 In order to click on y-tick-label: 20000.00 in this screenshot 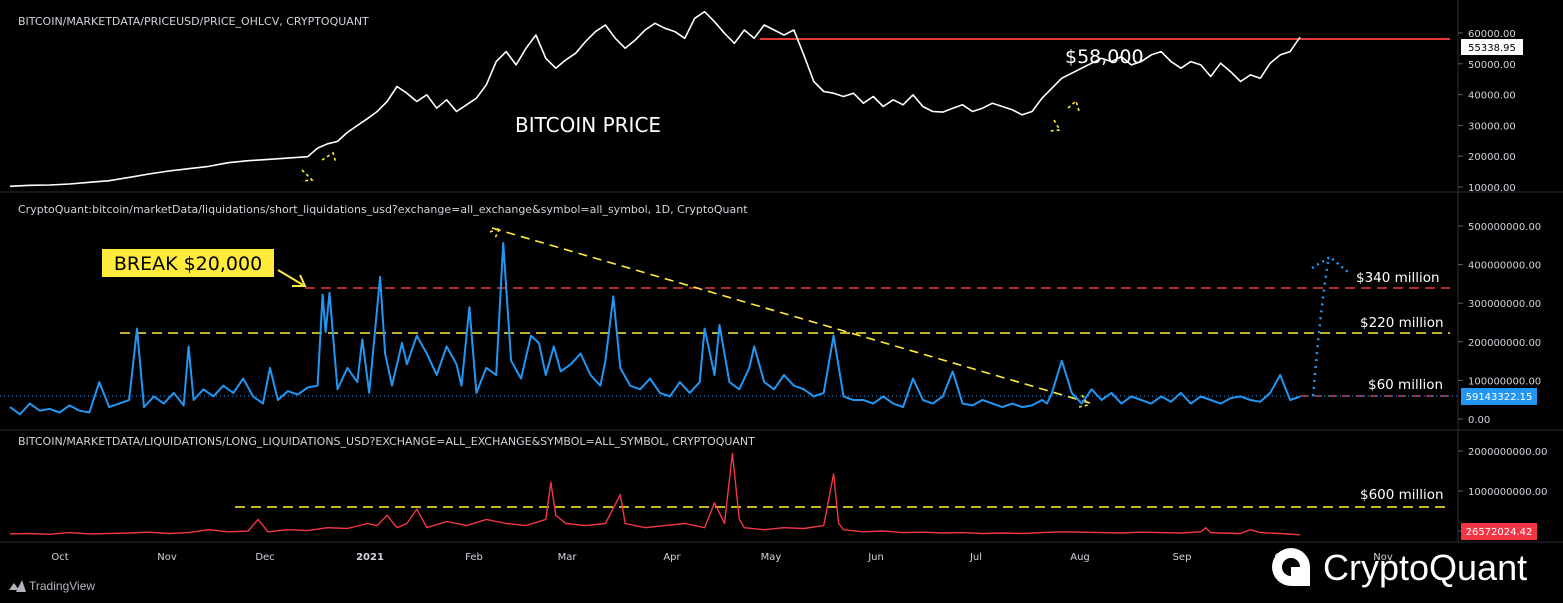, I will do `click(1492, 157)`.